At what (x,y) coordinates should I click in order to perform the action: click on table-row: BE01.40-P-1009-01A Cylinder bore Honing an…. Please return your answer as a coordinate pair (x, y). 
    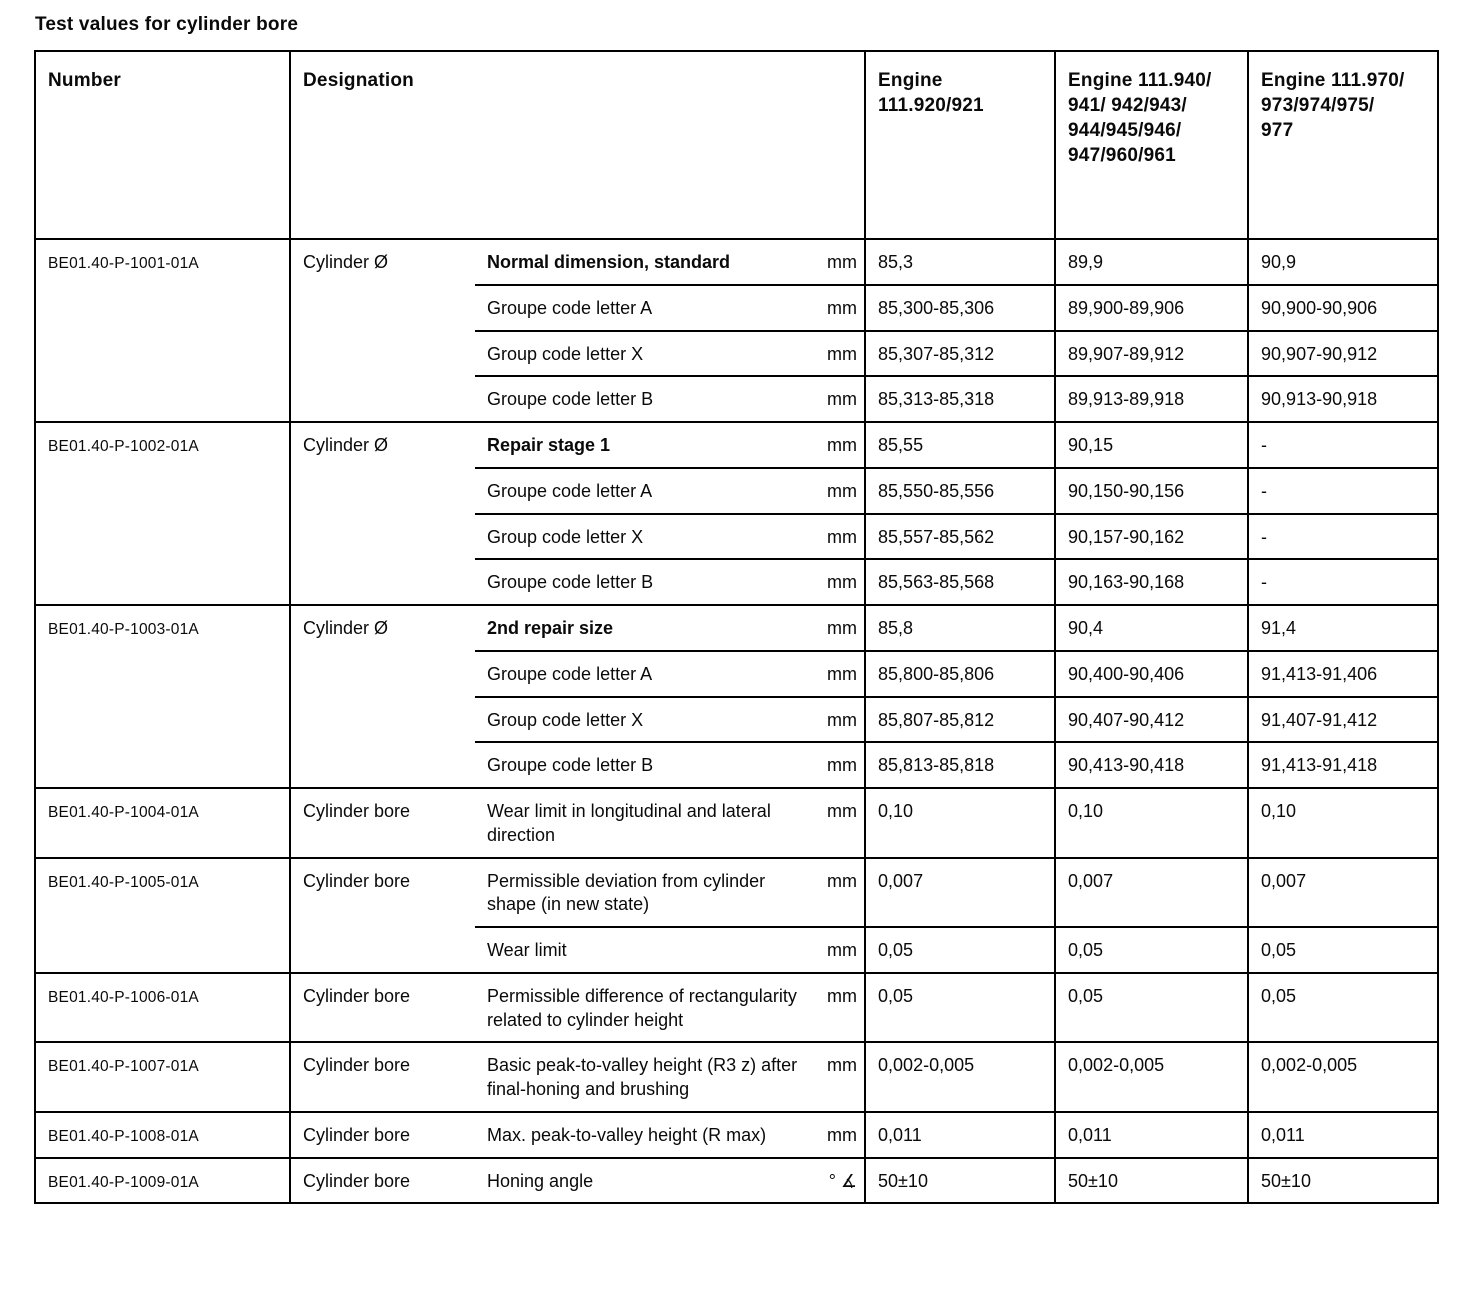
    Looking at the image, I should click on (736, 1180).